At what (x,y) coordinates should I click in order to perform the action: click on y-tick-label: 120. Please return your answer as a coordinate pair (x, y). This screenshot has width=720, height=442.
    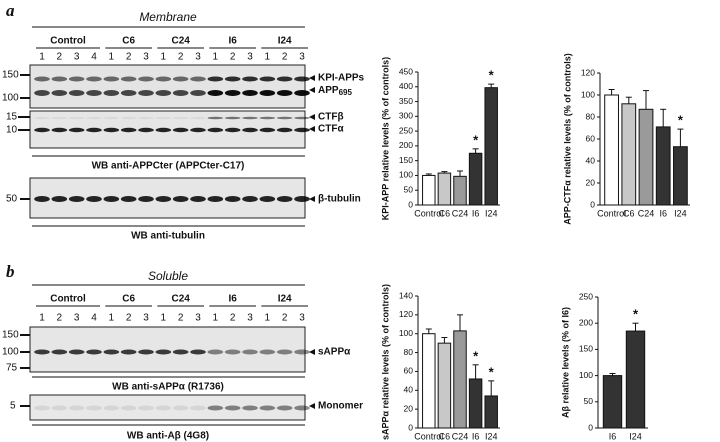
    Looking at the image, I should click on (406, 314).